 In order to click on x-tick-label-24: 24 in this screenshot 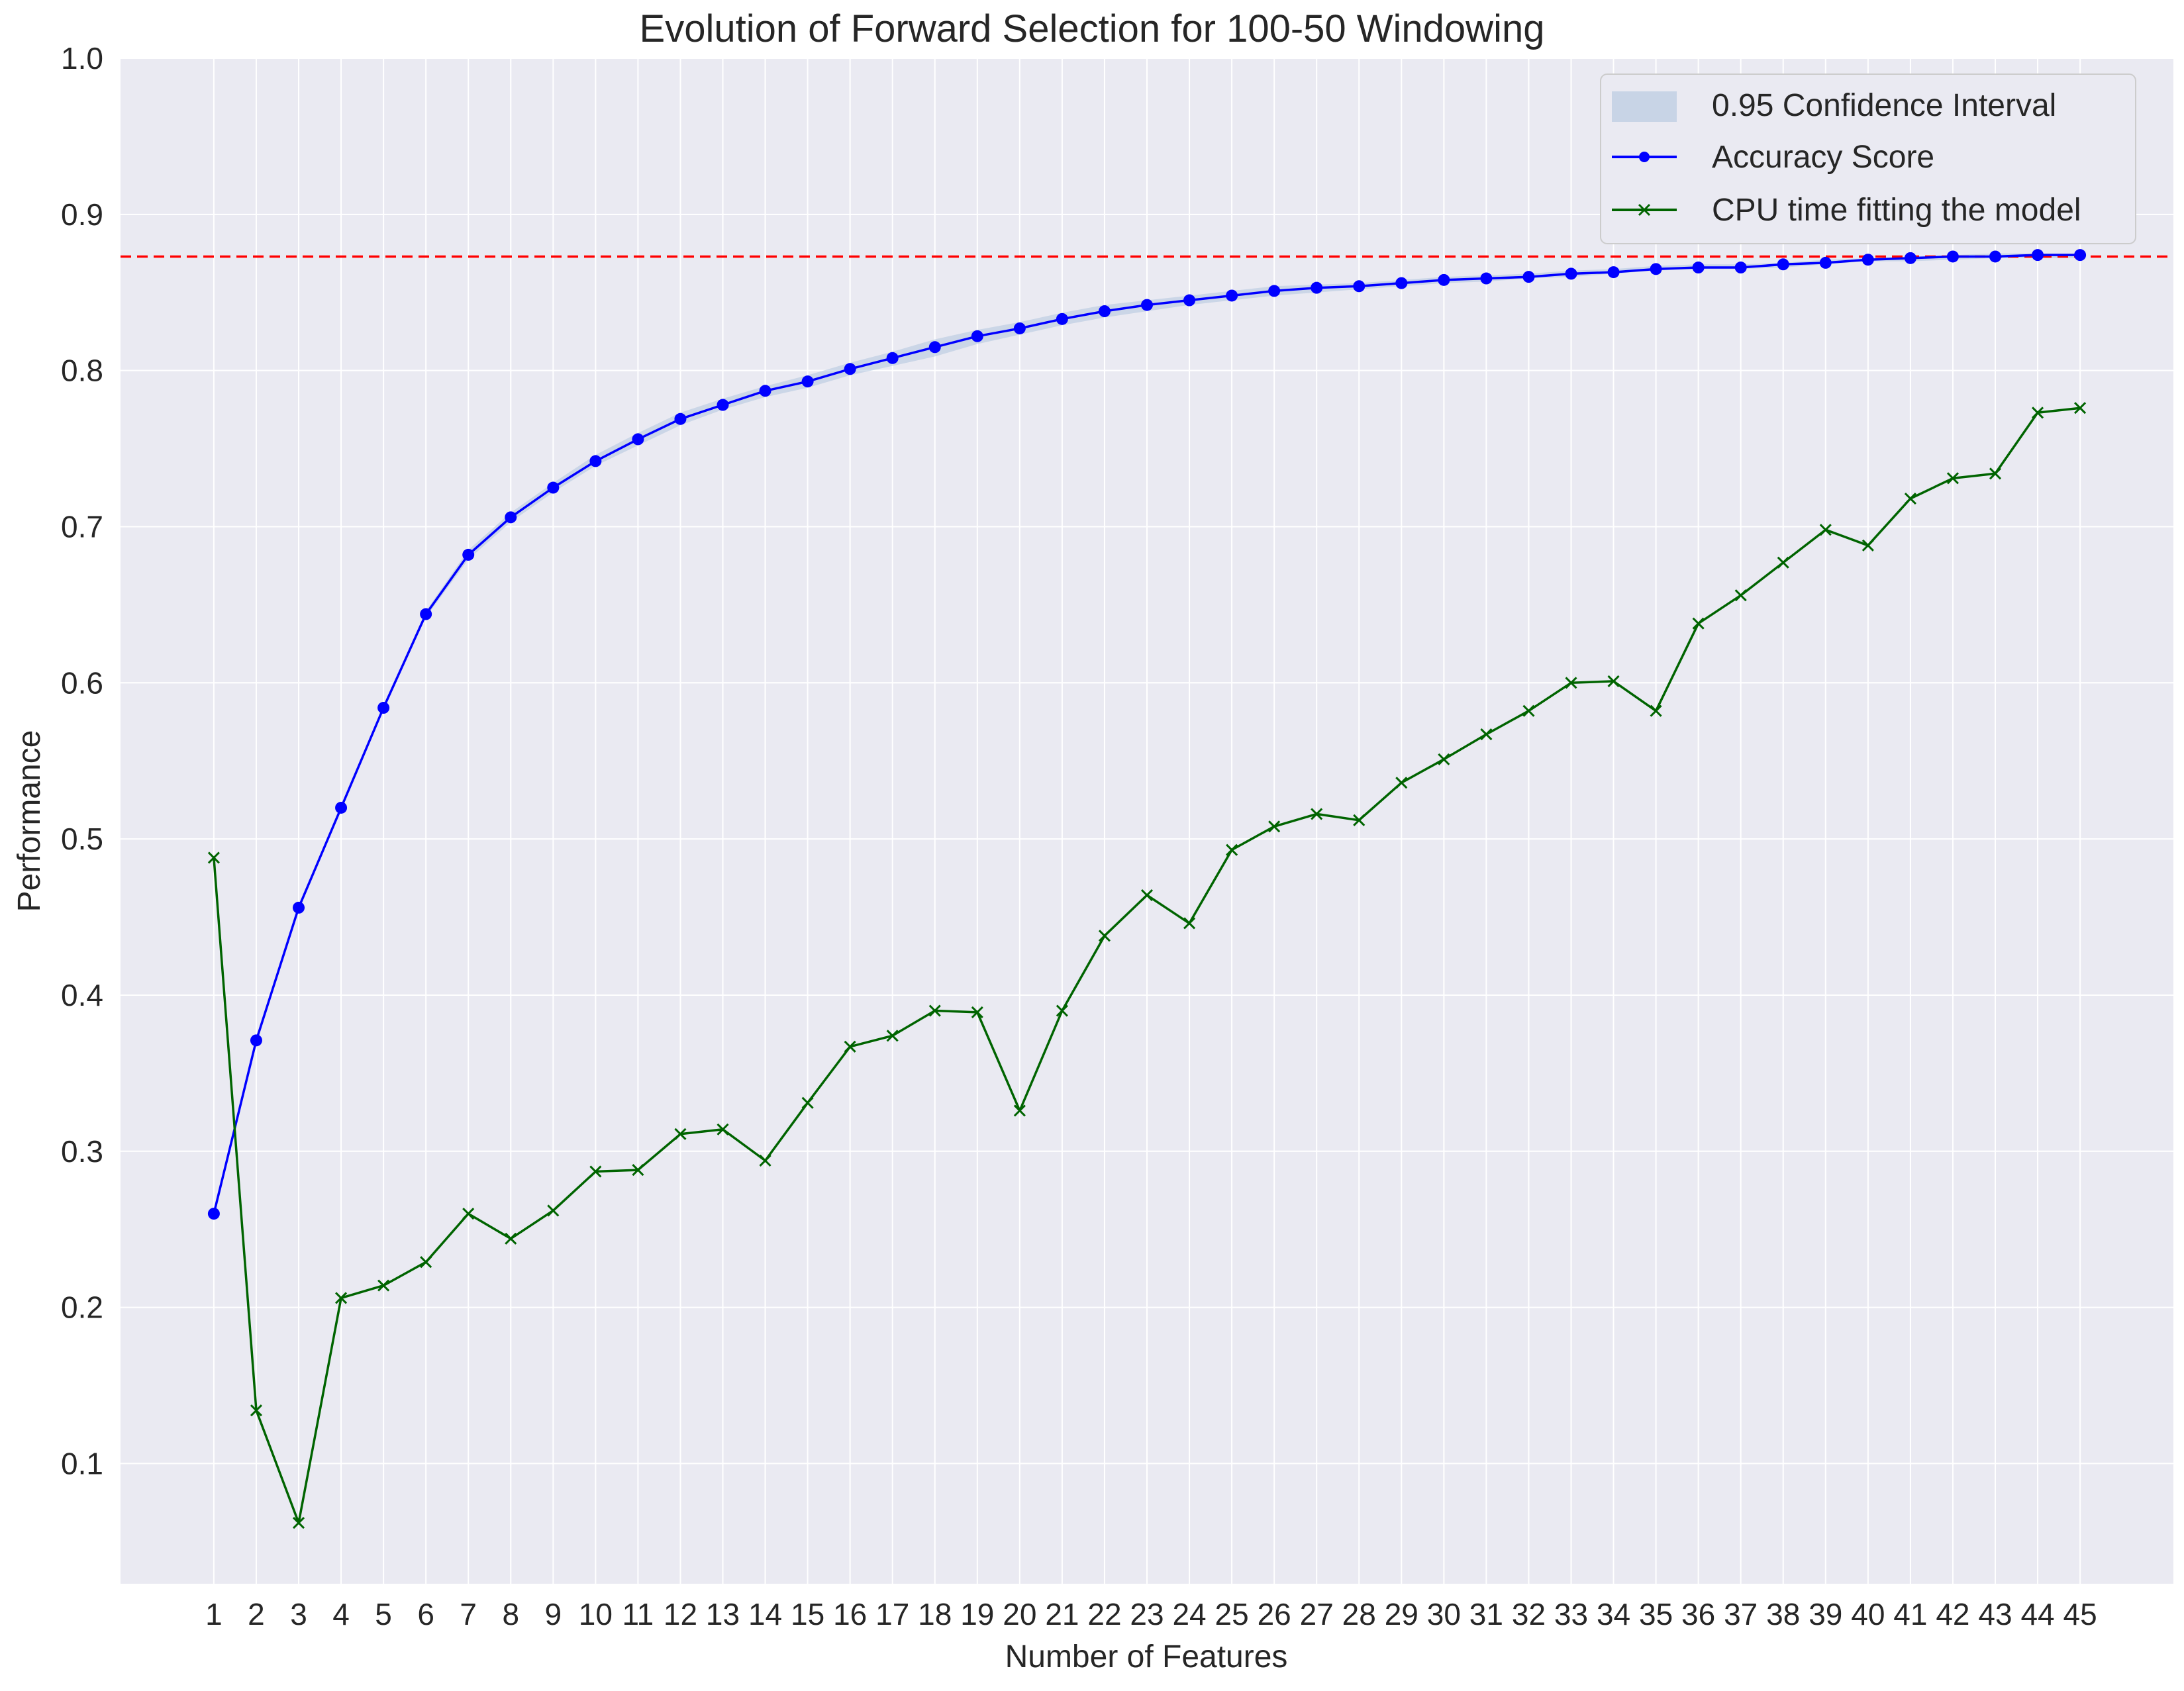, I will do `click(1189, 1614)`.